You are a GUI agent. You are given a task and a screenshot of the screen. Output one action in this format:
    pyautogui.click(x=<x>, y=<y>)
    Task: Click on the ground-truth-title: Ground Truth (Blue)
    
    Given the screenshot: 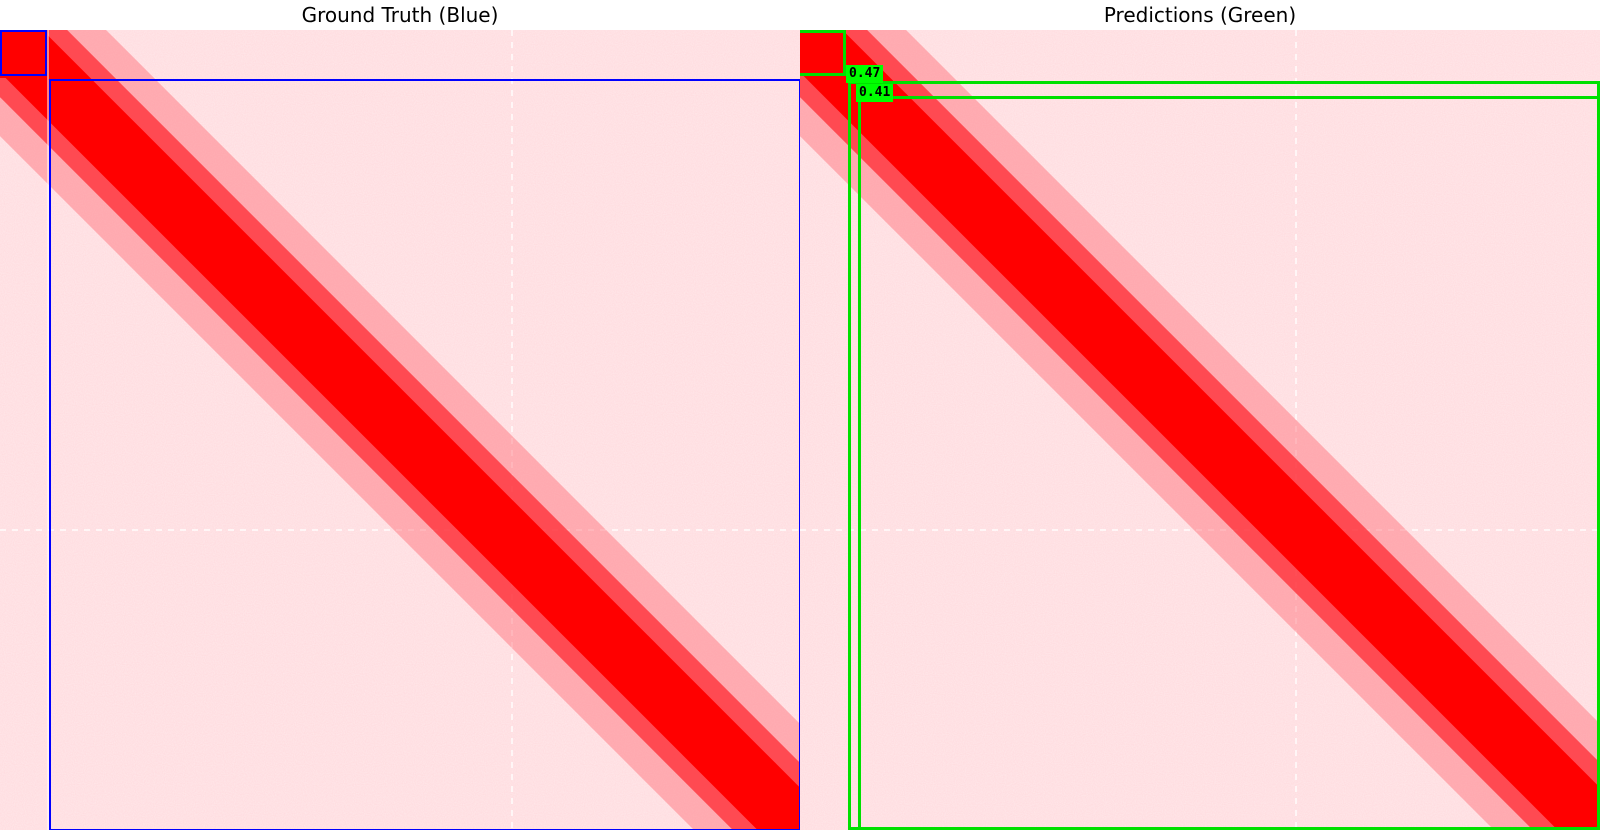 What is the action you would take?
    pyautogui.click(x=400, y=15)
    